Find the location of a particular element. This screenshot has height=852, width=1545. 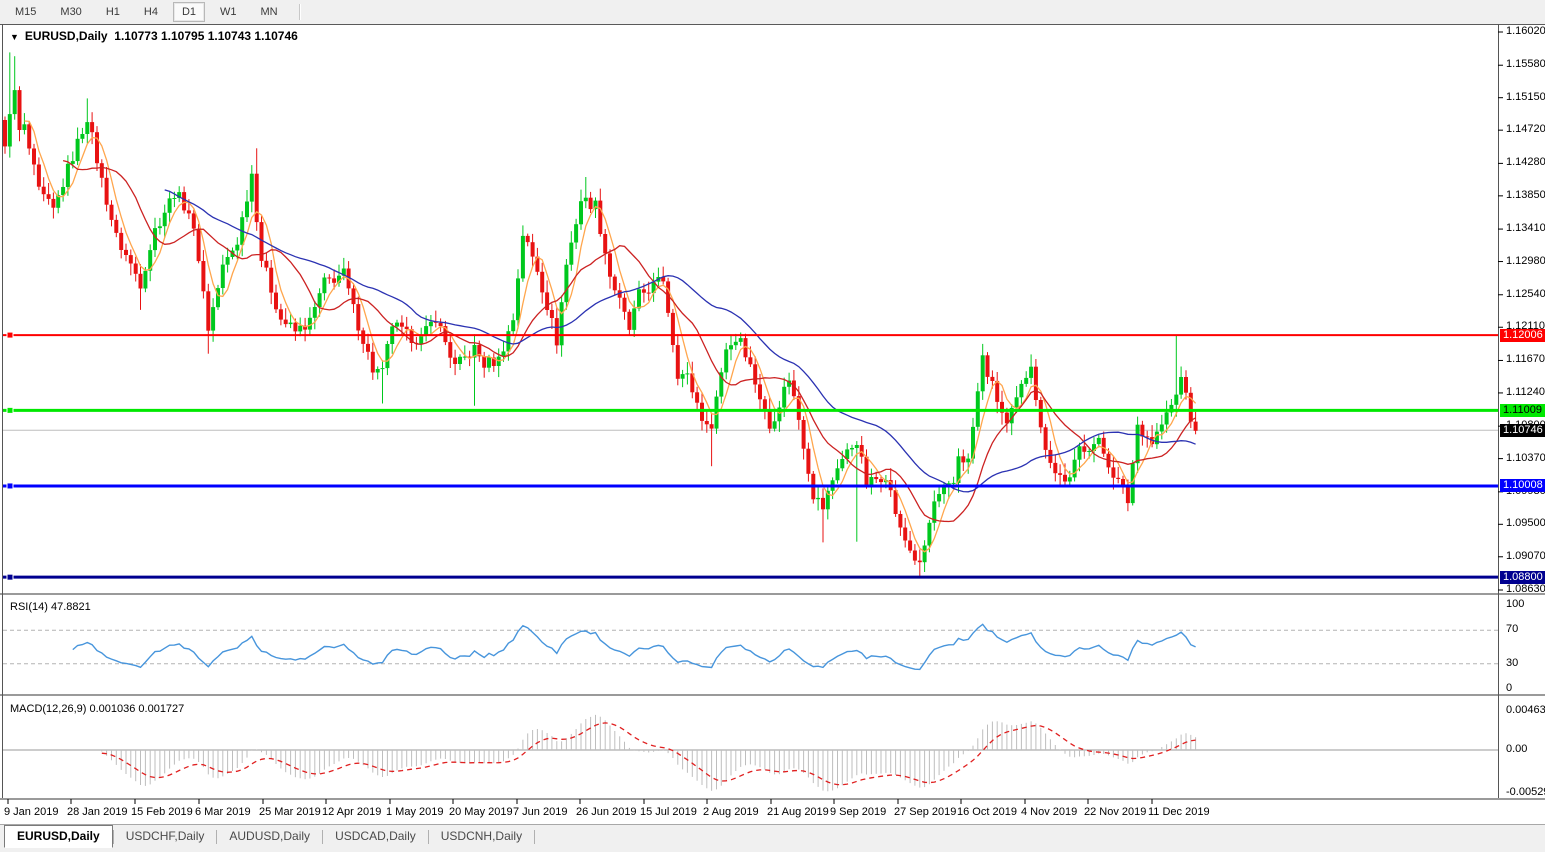

chevron-down-icon: ▼ is located at coordinates (14, 37).